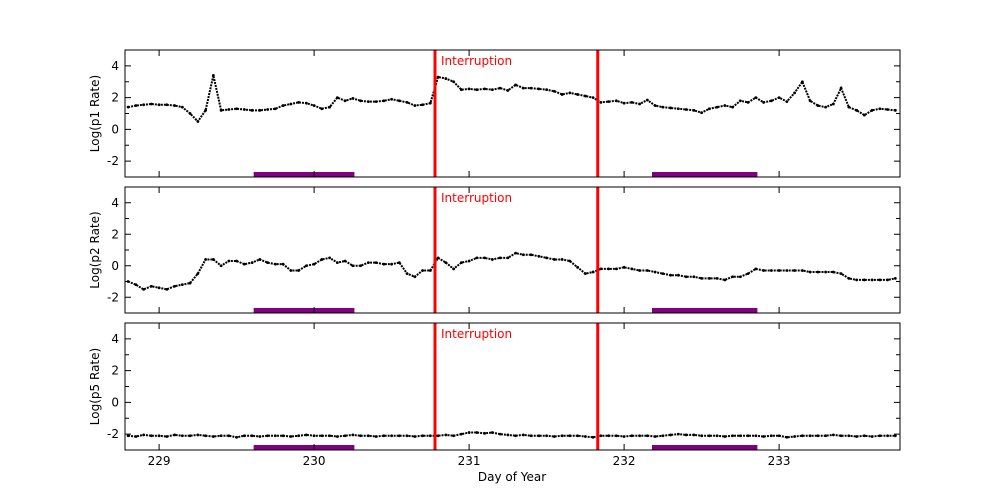 This screenshot has height=504, width=1000. I want to click on x-tick-label: 231, so click(469, 461).